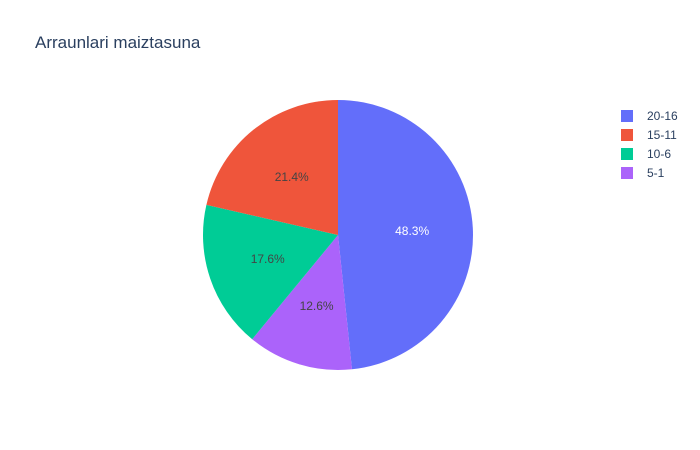 This screenshot has width=700, height=450. I want to click on legend-item-20-16: 20-16, so click(649, 115).